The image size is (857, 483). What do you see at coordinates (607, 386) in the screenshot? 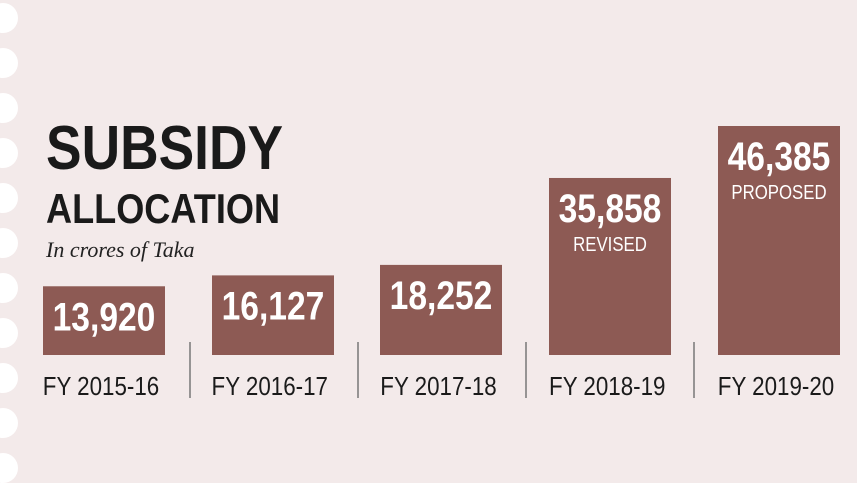
I see `category-label: FY 2018-19` at bounding box center [607, 386].